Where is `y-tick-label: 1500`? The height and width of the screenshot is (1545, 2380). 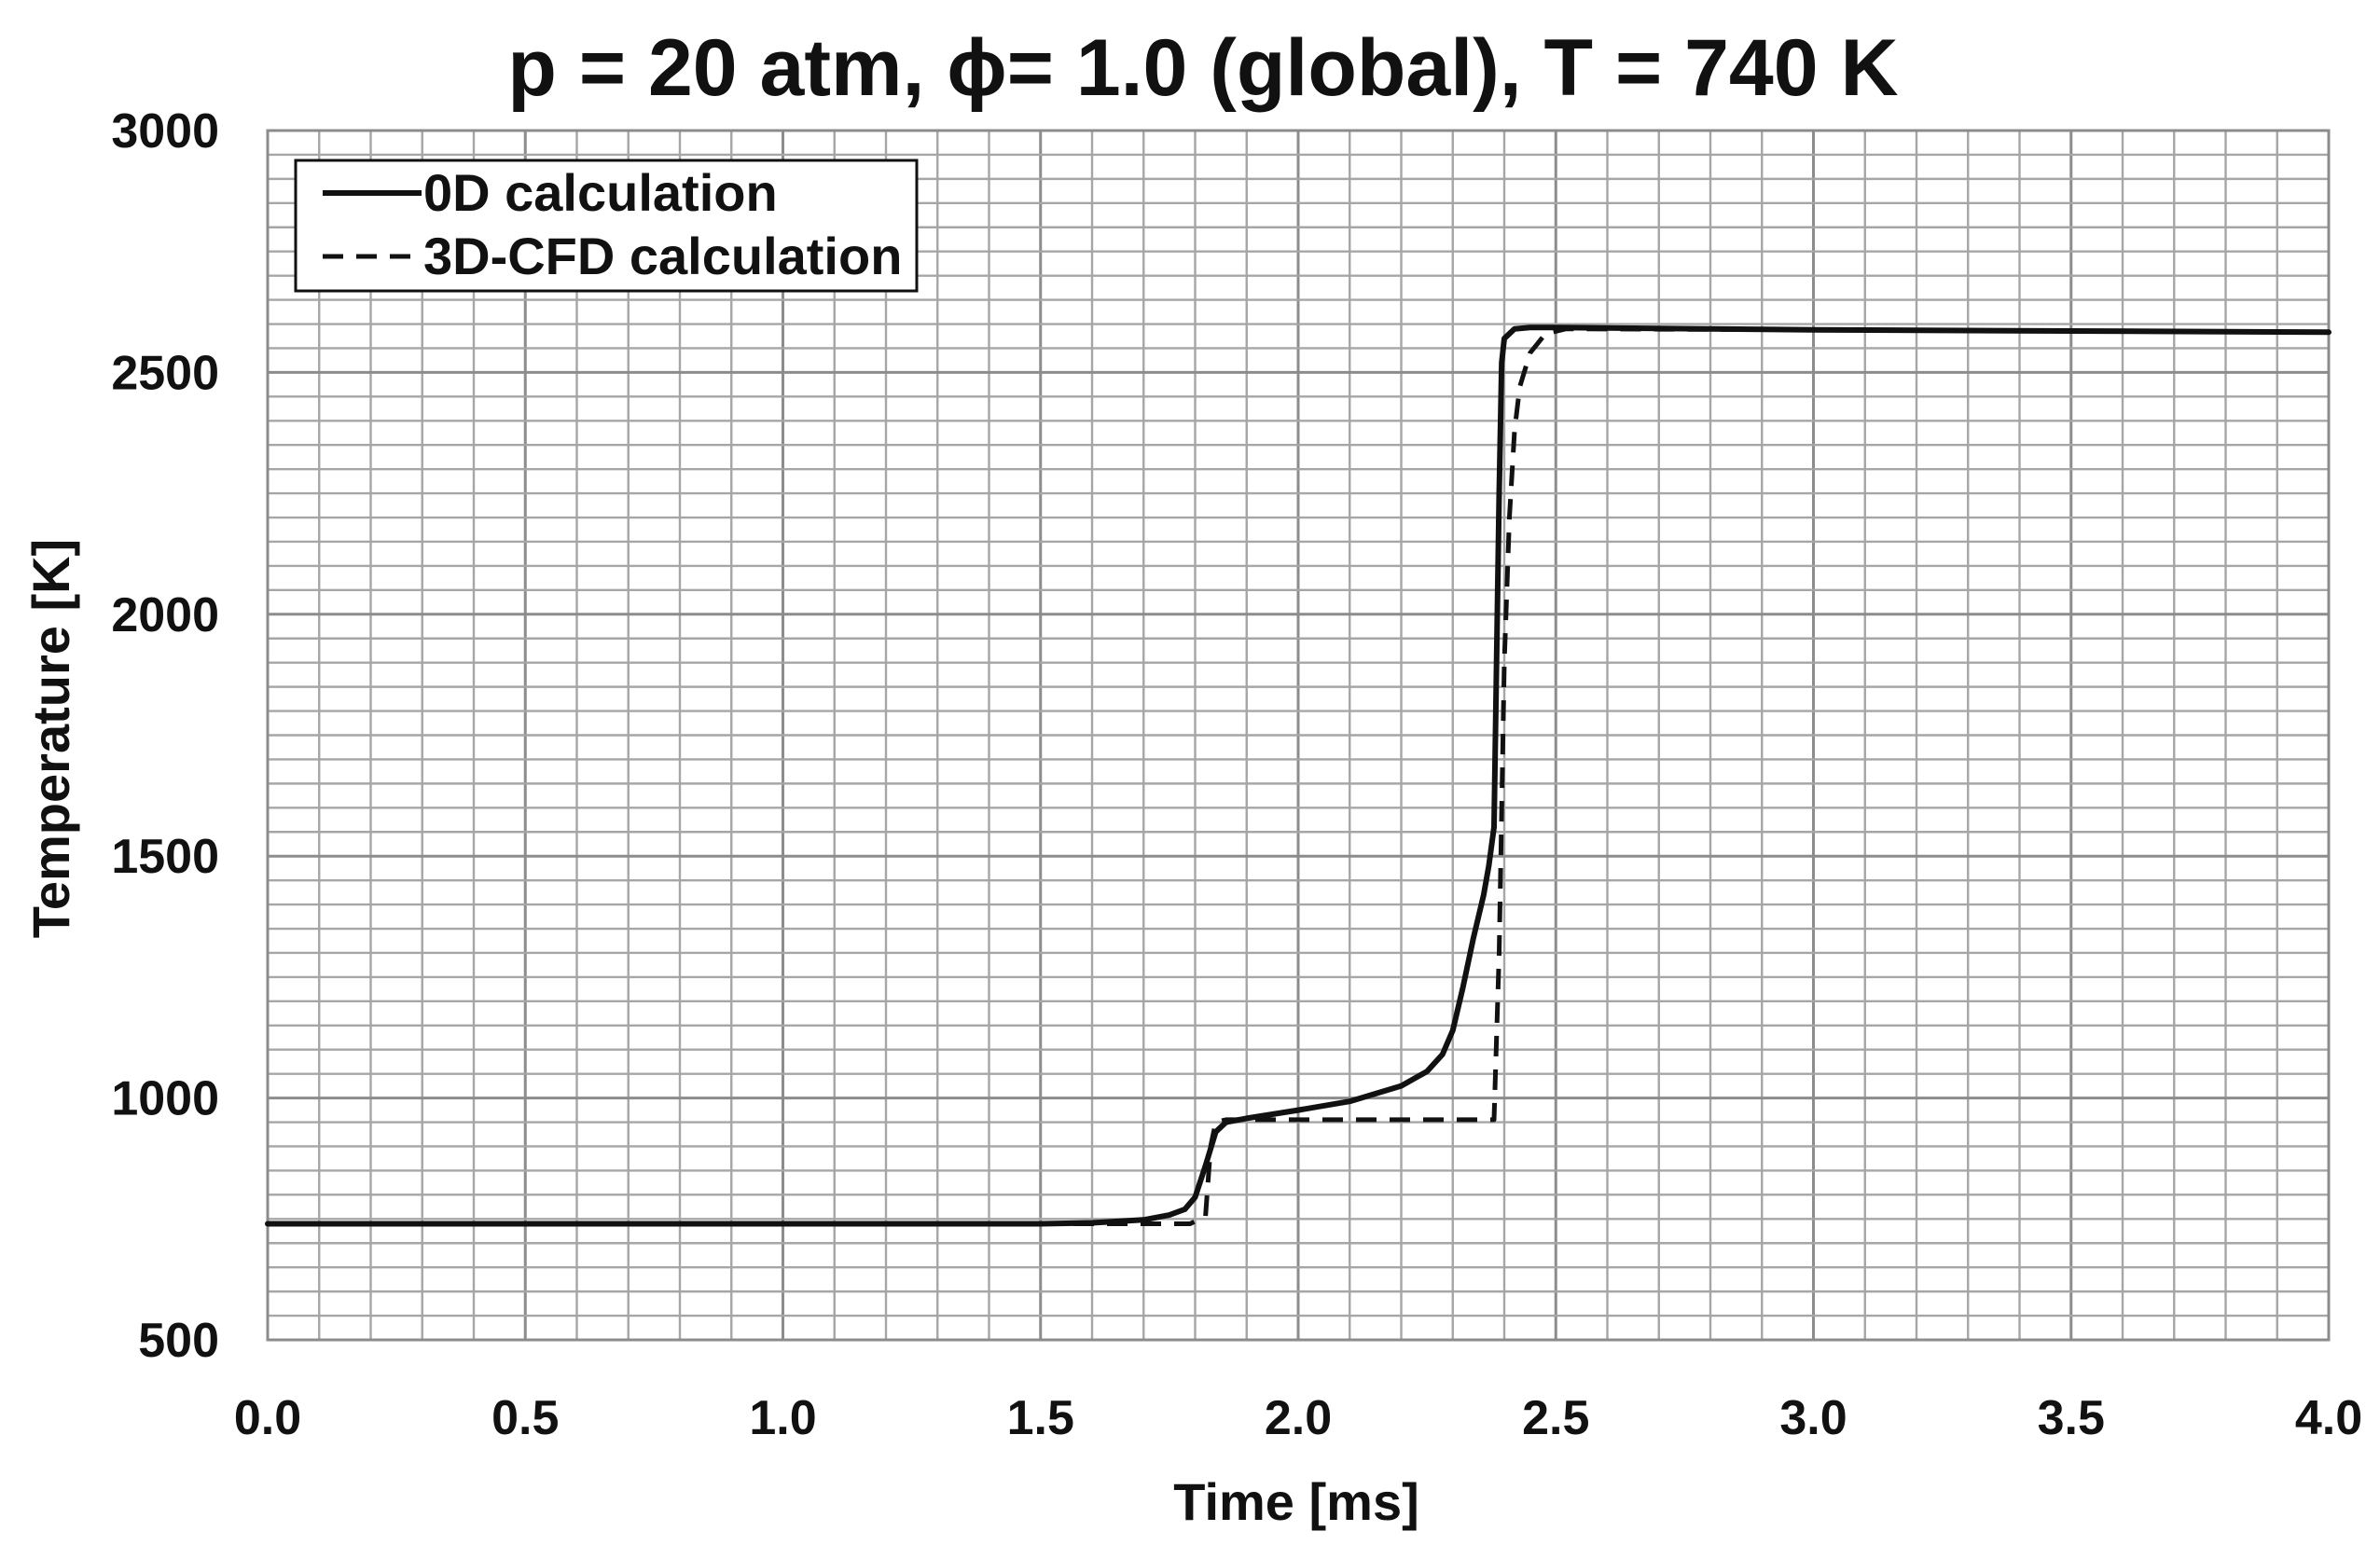
y-tick-label: 1500 is located at coordinates (165, 857).